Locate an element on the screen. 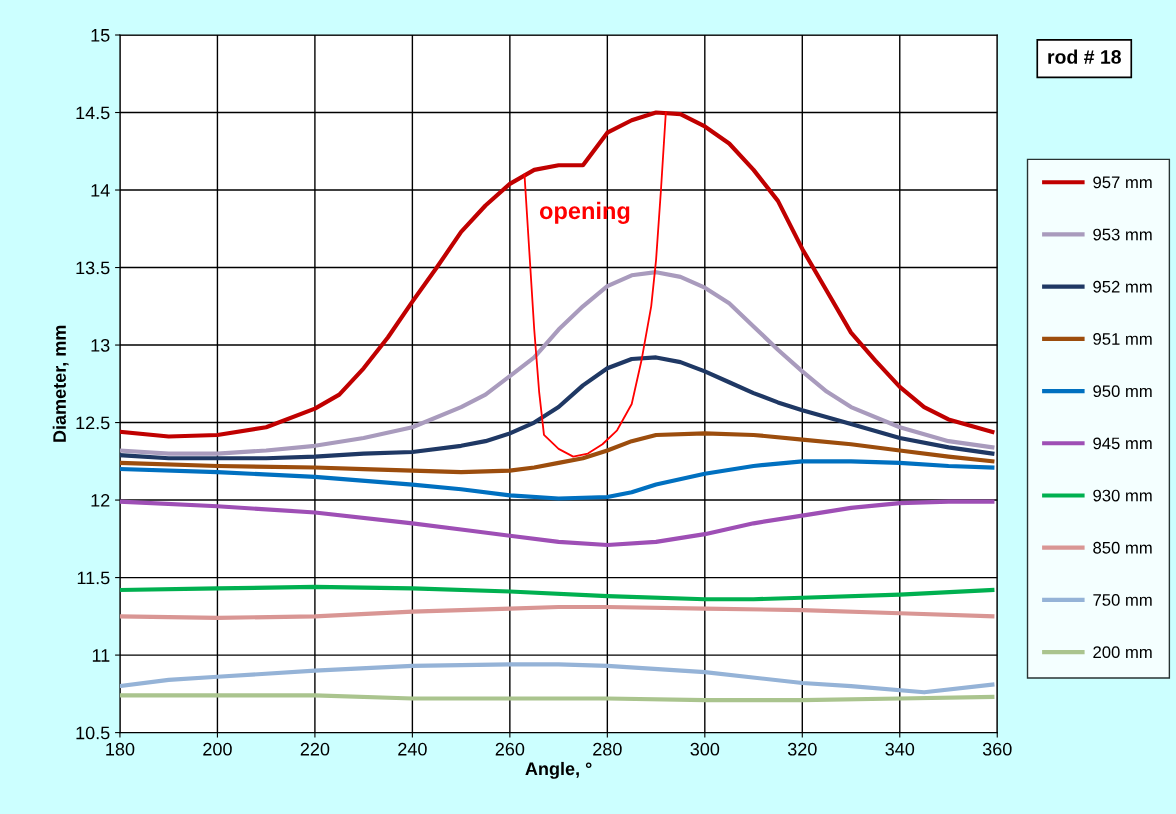  y-tick-label: 14.5 is located at coordinates (93, 113).